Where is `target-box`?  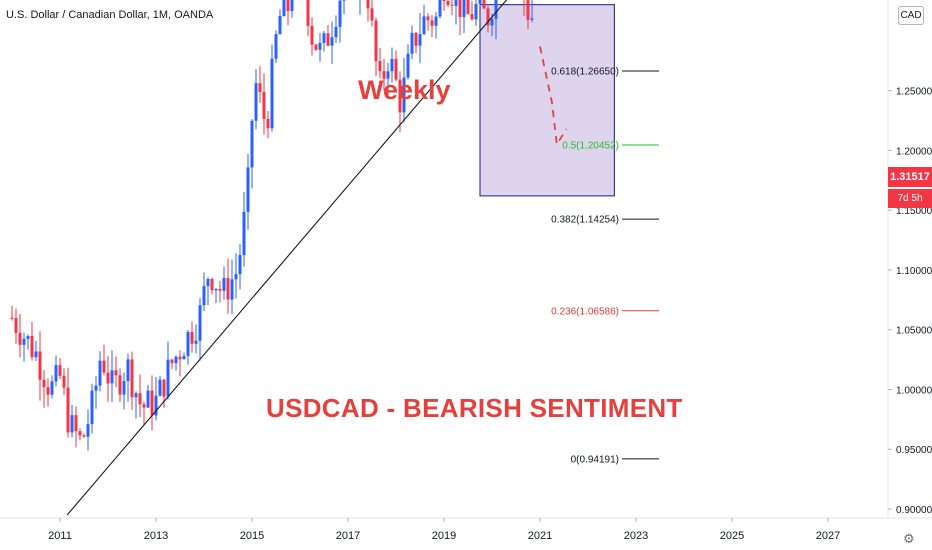
target-box is located at coordinates (547, 100).